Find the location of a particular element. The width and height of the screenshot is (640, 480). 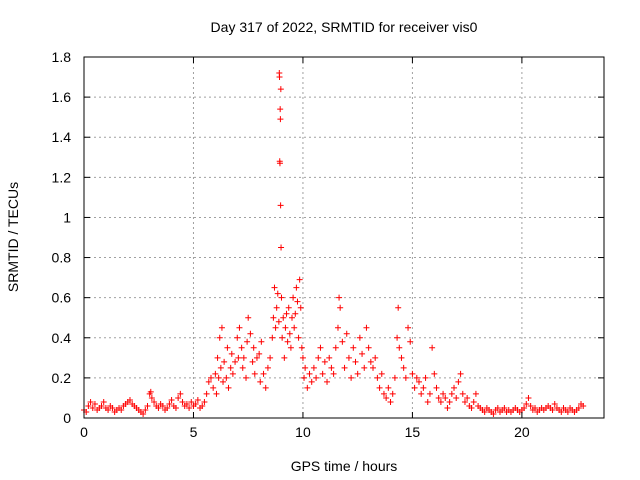

y-tick-label: 1.8 is located at coordinates (62, 57).